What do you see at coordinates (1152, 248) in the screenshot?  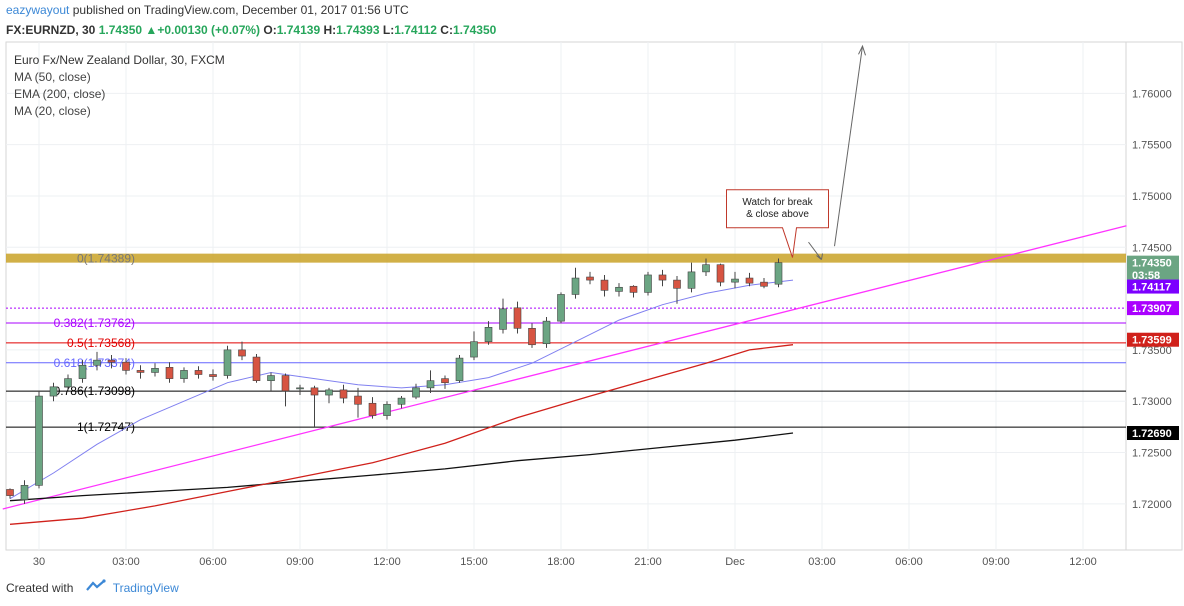 I see `y-tick-label: 1.74500` at bounding box center [1152, 248].